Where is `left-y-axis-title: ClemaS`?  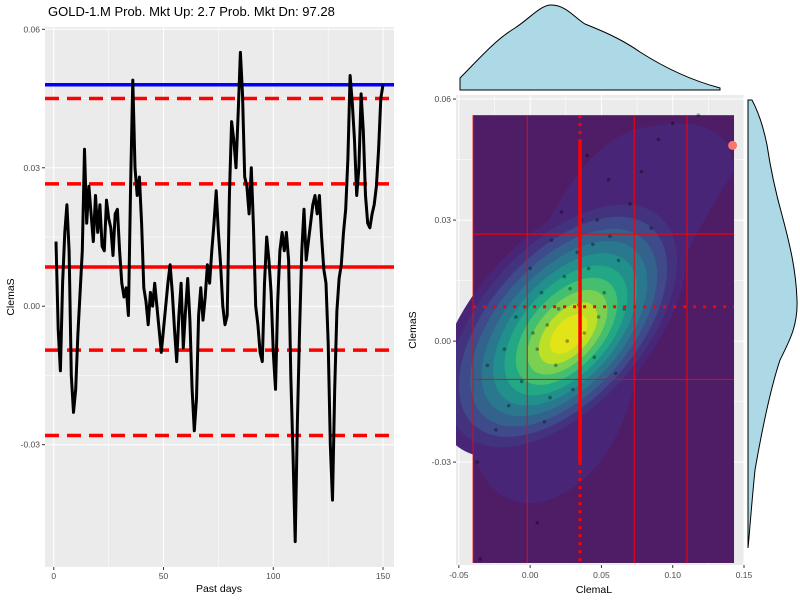
left-y-axis-title: ClemaS is located at coordinates (11, 296).